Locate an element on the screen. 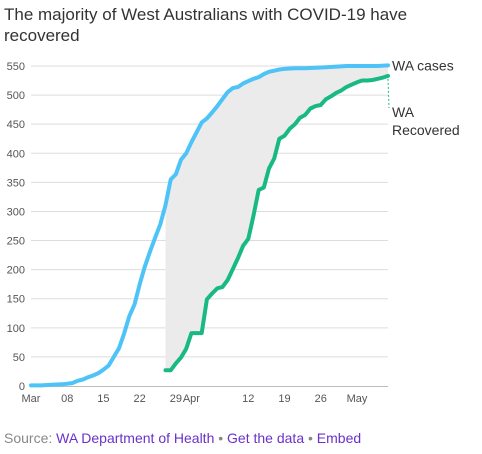 The width and height of the screenshot is (482, 454). y-tick-label: 350 is located at coordinates (16, 183).